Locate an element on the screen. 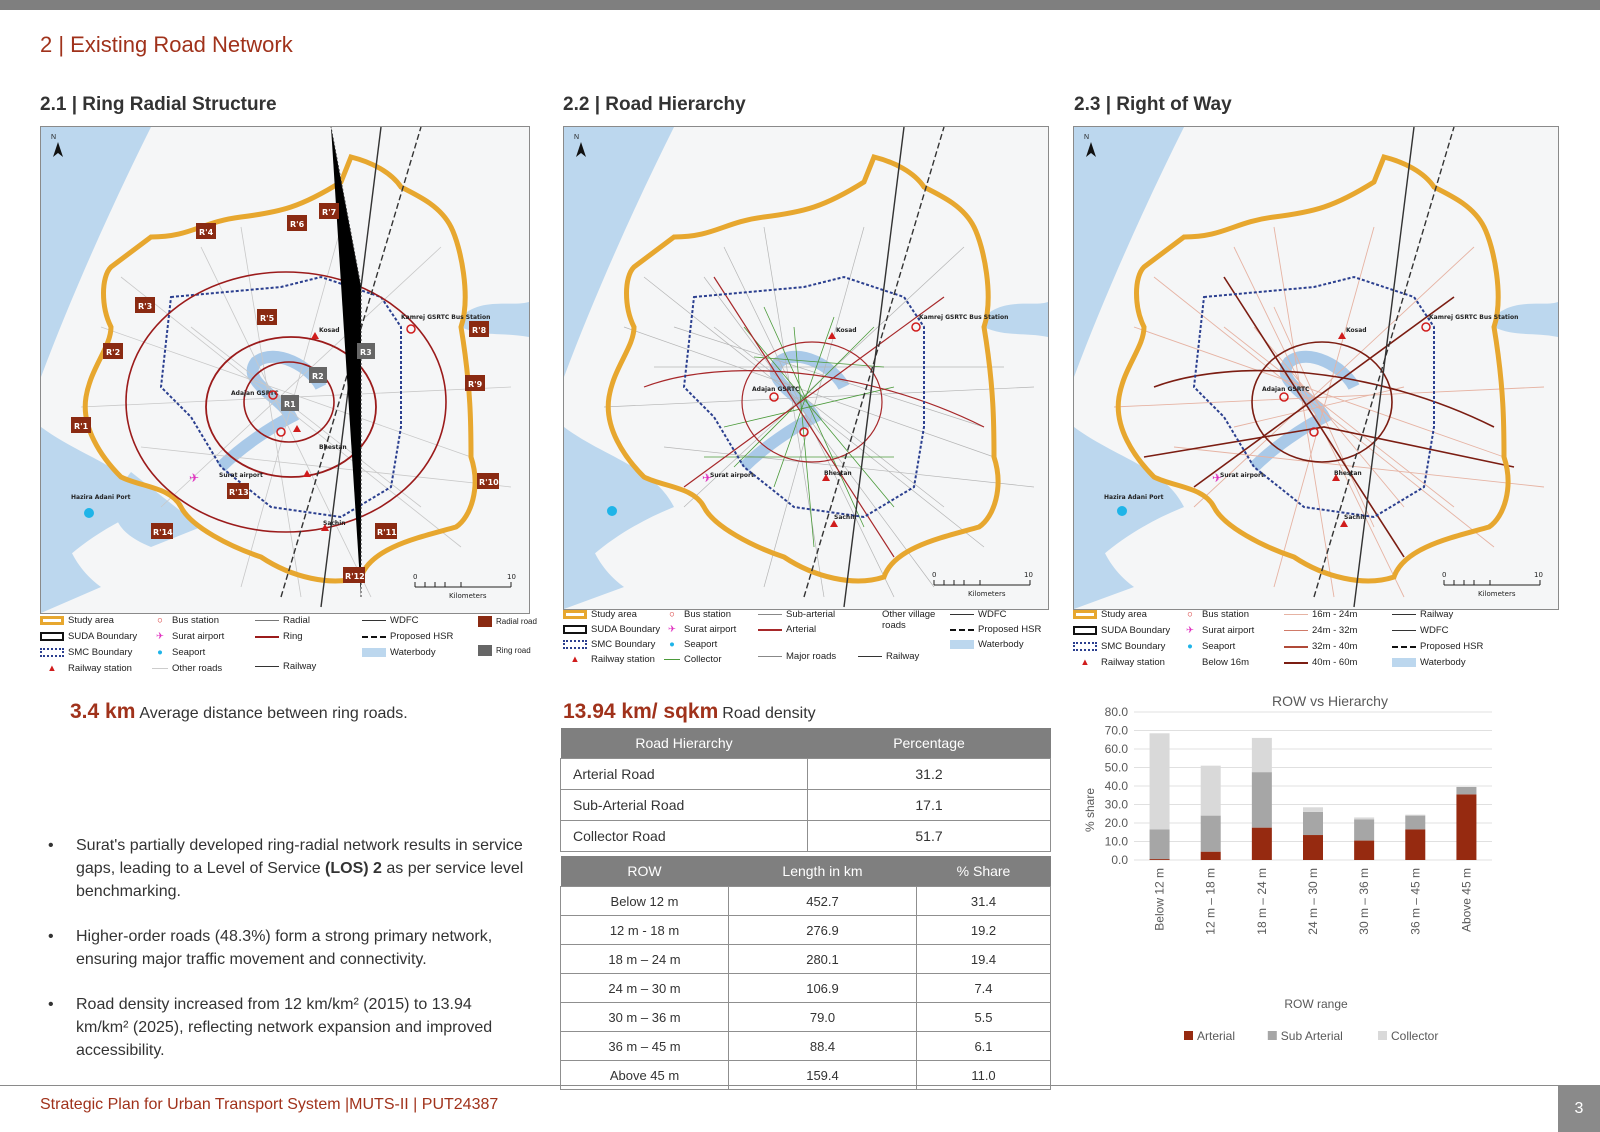 The image size is (1600, 1132). map-label: R2 is located at coordinates (318, 376).